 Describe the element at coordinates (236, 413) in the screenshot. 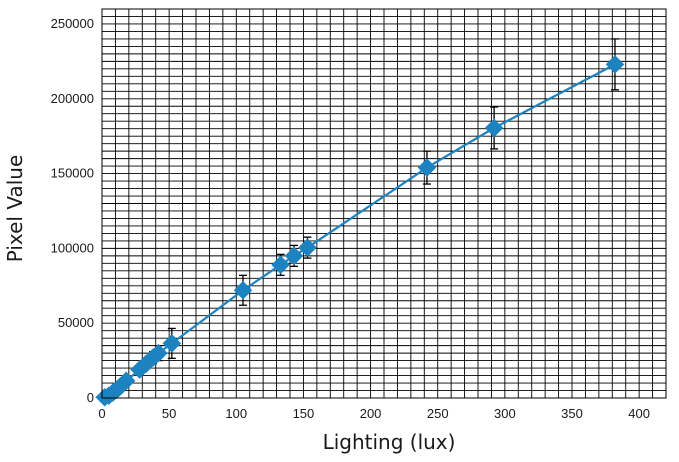

I see `x-tick-label: 100` at that location.